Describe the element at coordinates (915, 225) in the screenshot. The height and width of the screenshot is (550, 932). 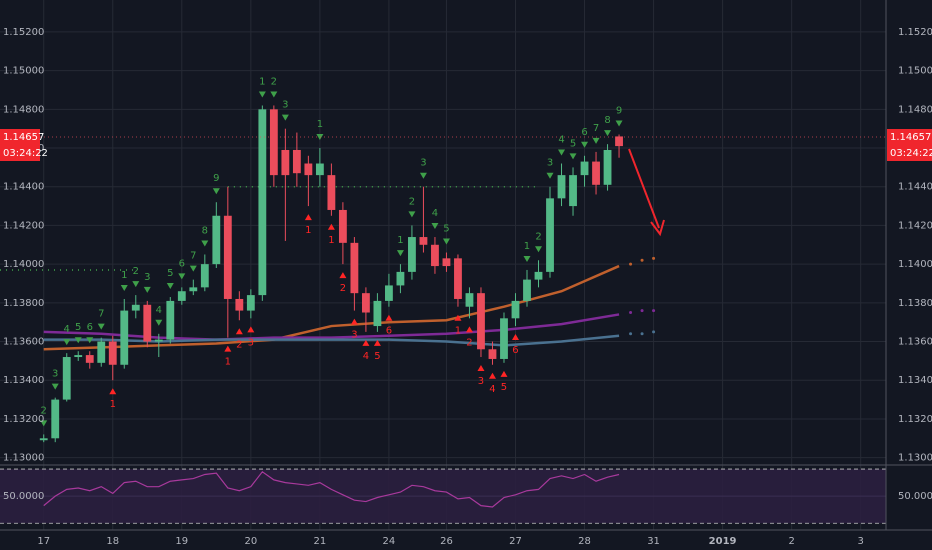
I see `y-tick-label-right: 1.14200` at that location.